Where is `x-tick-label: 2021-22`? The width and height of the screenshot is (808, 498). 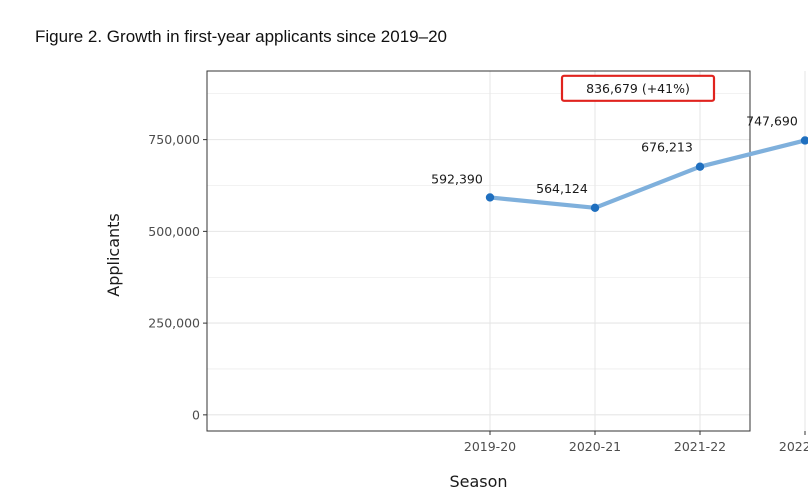 x-tick-label: 2021-22 is located at coordinates (700, 446).